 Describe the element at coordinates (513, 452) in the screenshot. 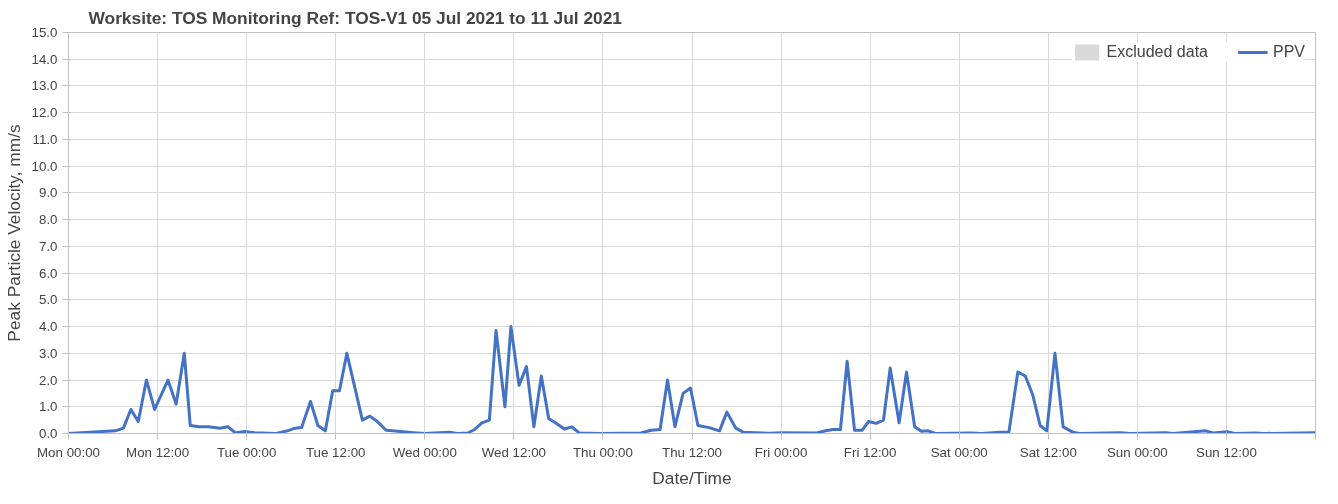

I see `x-tick-label: Wed 12:00` at that location.